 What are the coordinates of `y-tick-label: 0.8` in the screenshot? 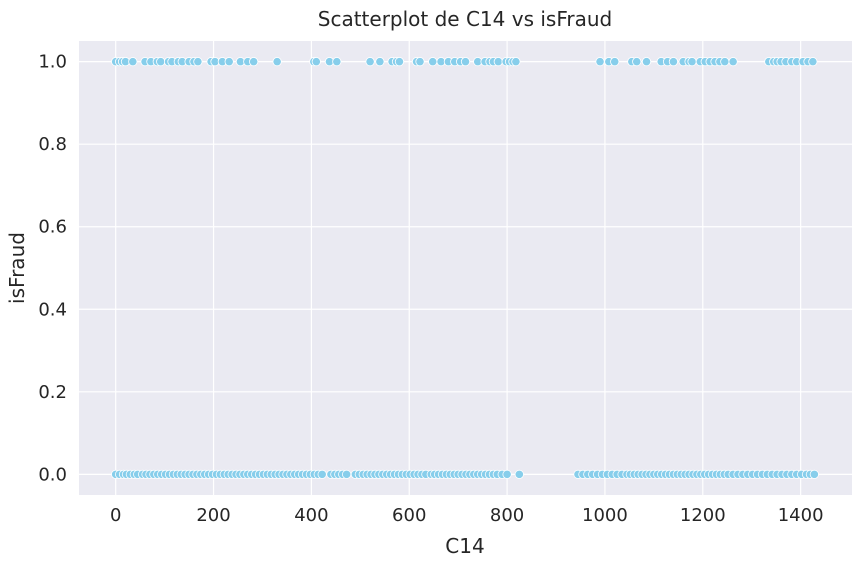 It's located at (52, 144).